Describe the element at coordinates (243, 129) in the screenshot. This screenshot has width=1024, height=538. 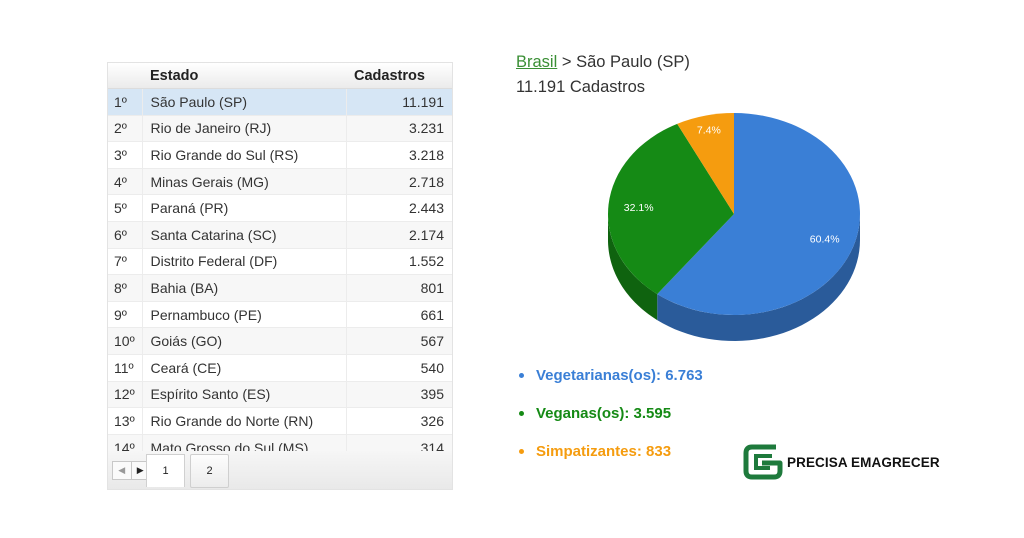
I see `state-cell: Rio de Janeiro (RJ)` at that location.